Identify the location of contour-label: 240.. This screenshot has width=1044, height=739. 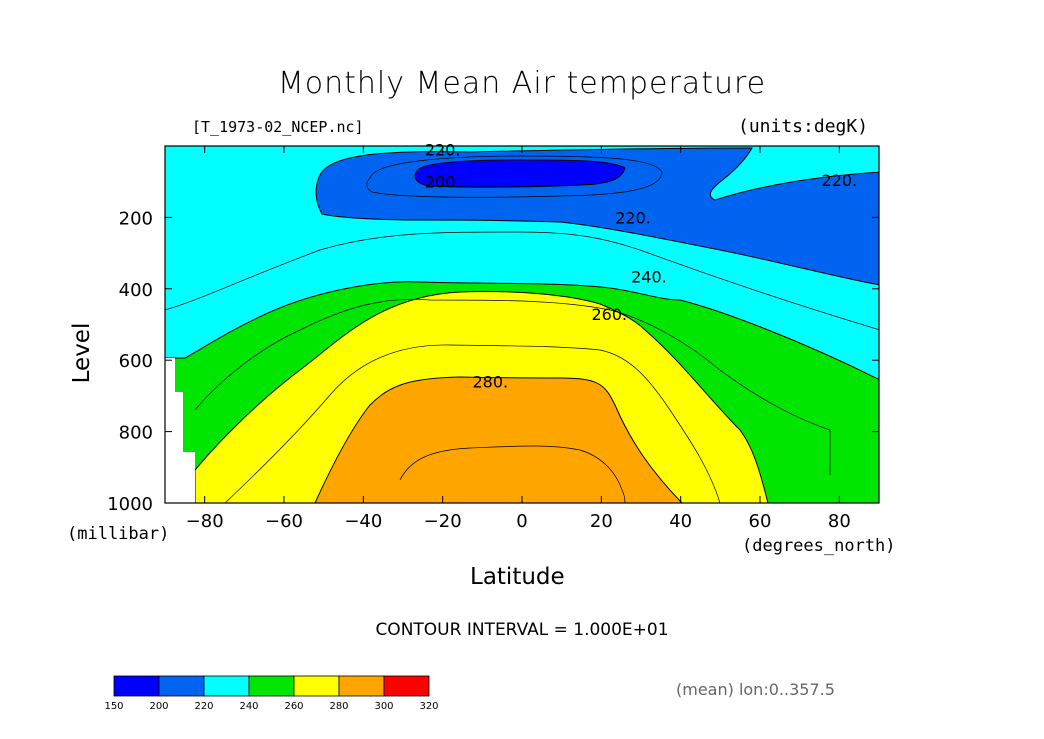
(649, 276).